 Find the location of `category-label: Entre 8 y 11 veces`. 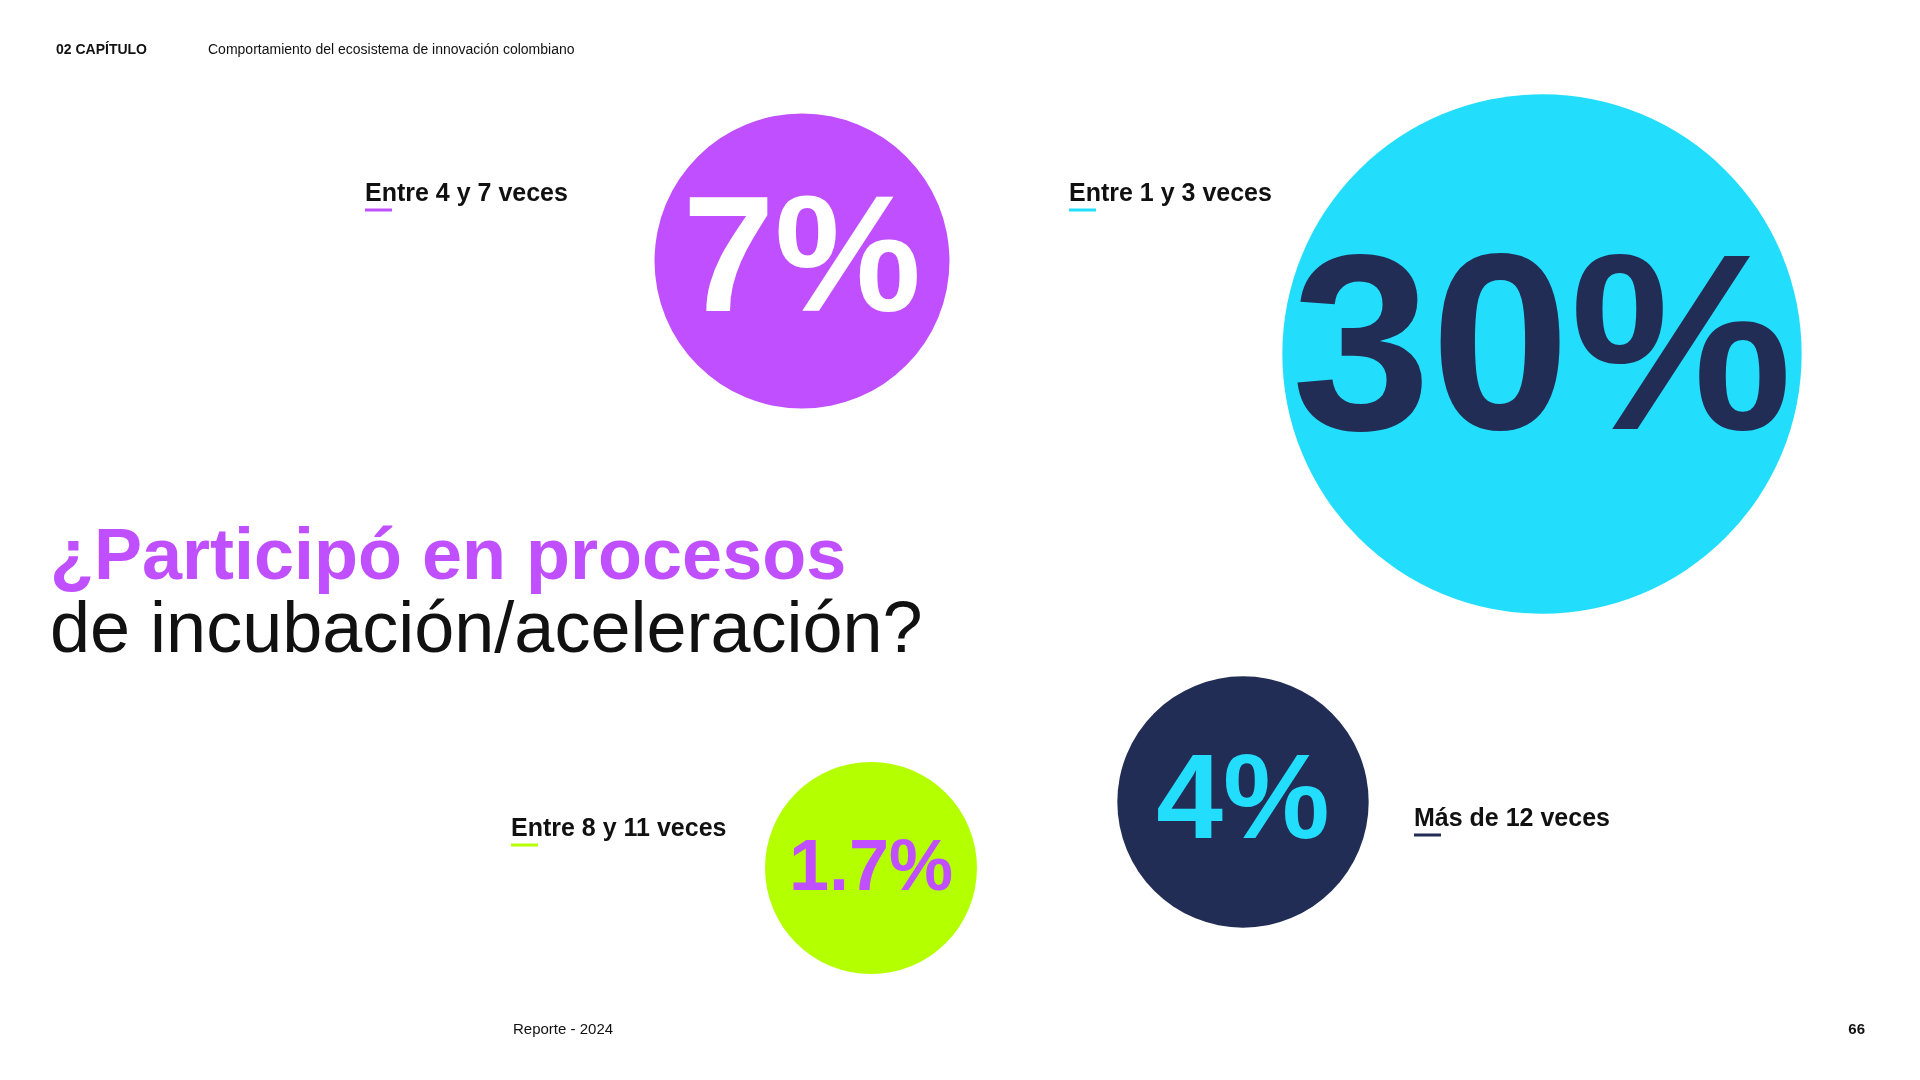

category-label: Entre 8 y 11 veces is located at coordinates (619, 827).